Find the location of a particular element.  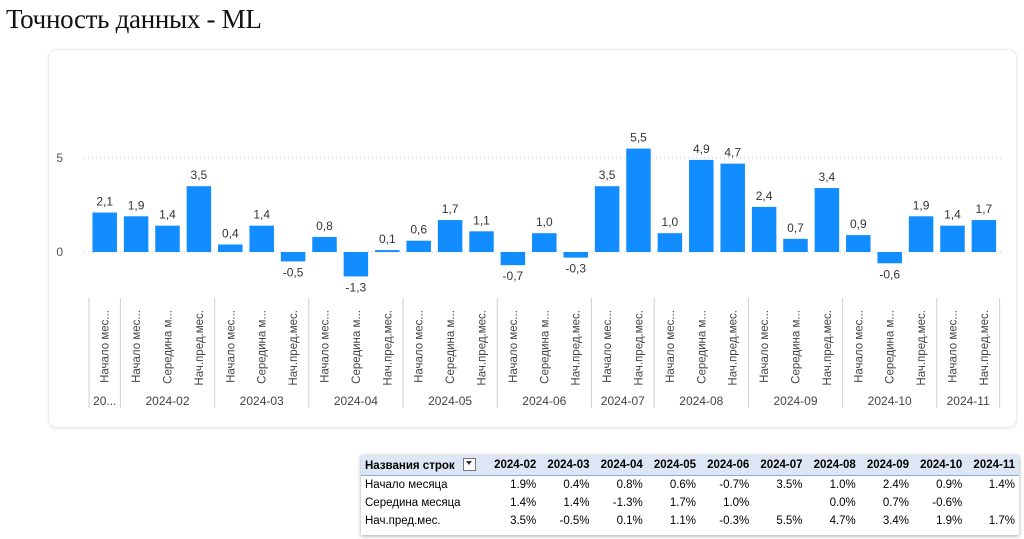

bar-data-label: 1,1 is located at coordinates (481, 220).